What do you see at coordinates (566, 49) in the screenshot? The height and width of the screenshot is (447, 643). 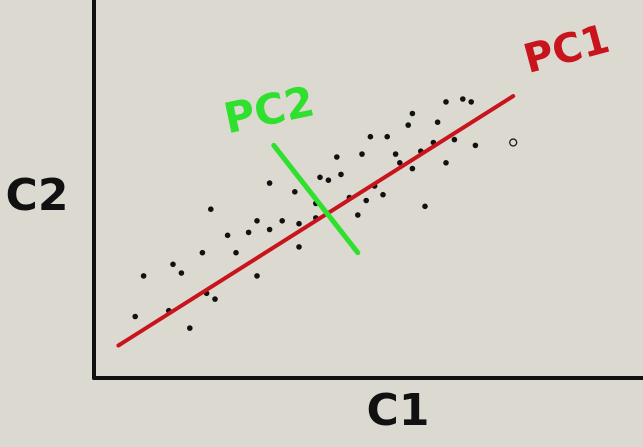 I see `pc1-label: PC1` at bounding box center [566, 49].